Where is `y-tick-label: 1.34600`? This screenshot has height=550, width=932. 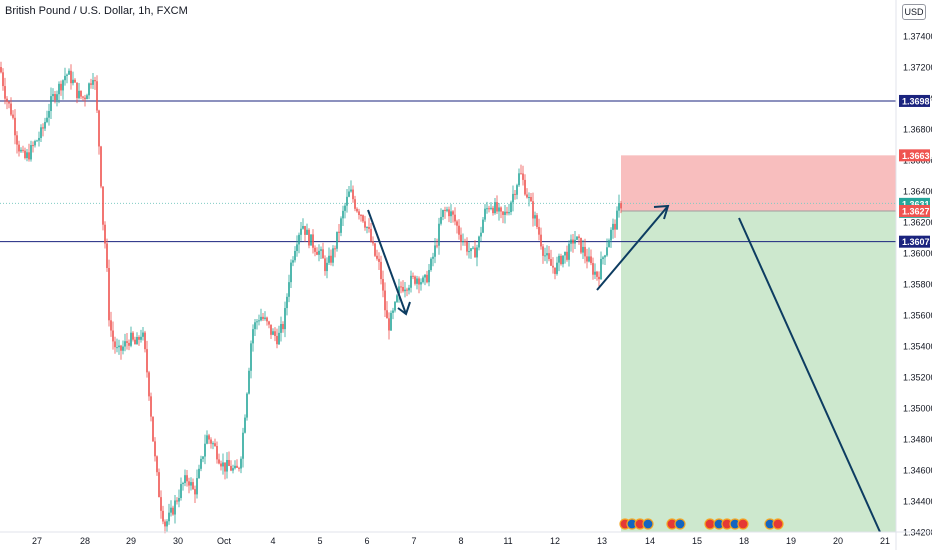
y-tick-label: 1.34600 is located at coordinates (917, 471).